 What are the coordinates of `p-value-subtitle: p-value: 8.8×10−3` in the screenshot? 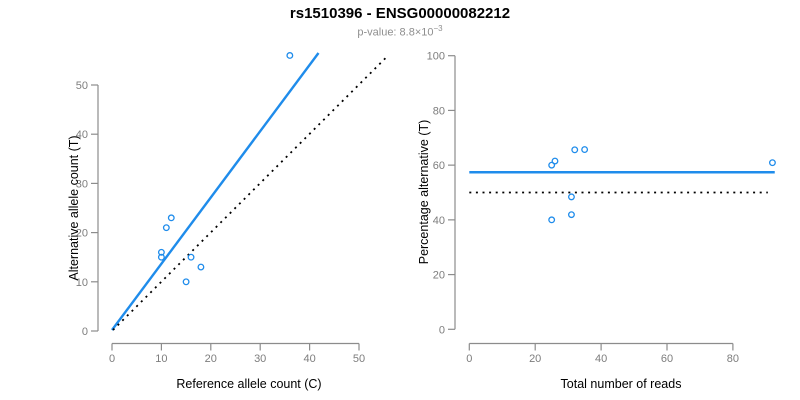 It's located at (400, 31).